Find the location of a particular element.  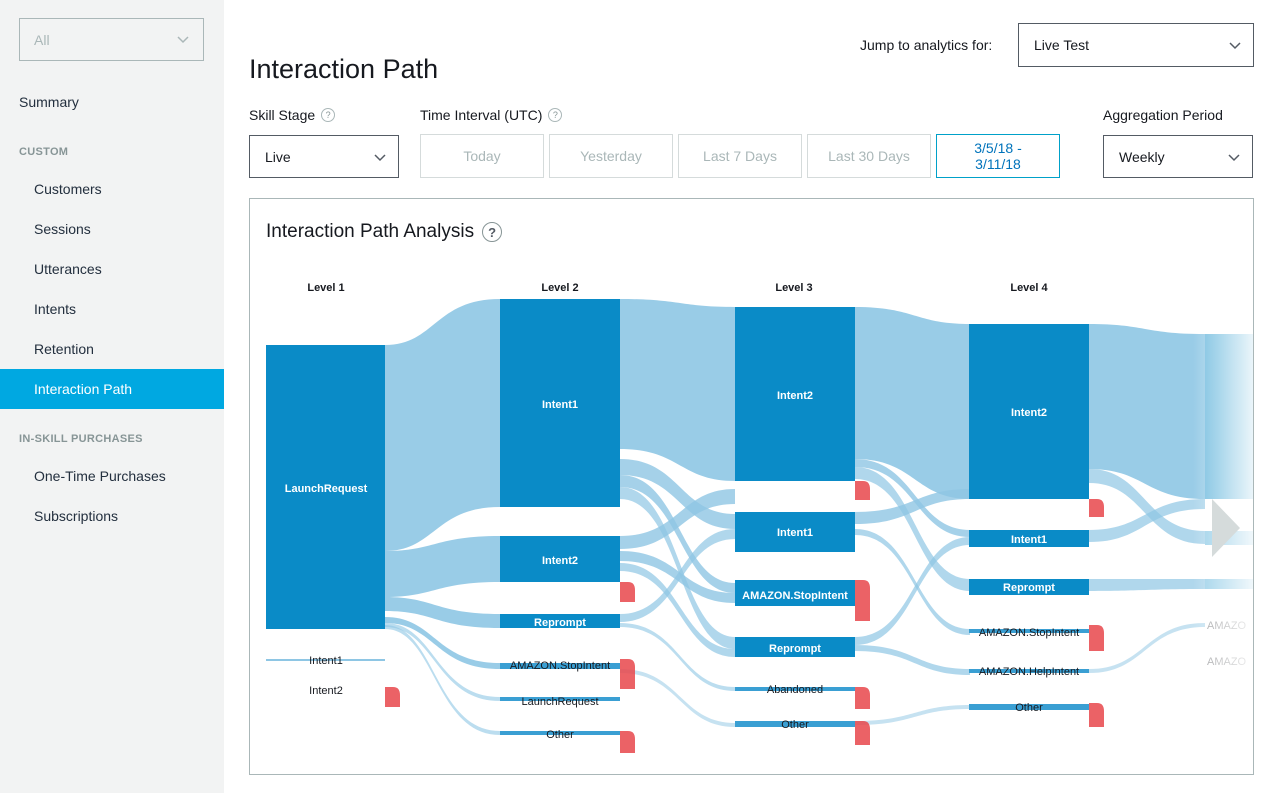

node-l3-stopintent is located at coordinates (795, 593).